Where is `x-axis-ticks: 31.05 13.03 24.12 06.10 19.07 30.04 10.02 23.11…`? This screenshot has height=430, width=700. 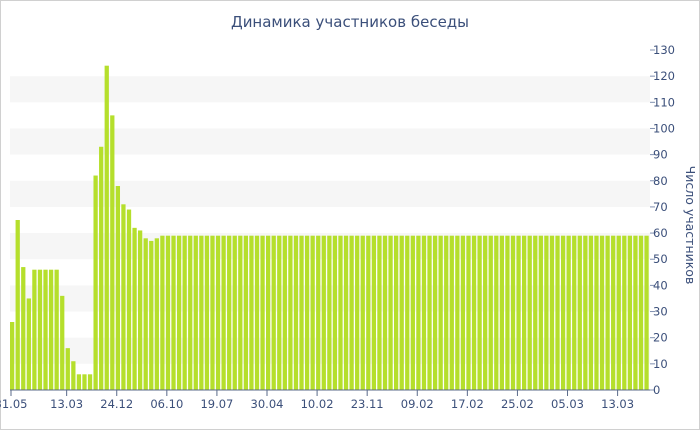
x-axis-ticks: 31.05 13.03 24.12 06.10 19.07 30.04 10.02 23.11… is located at coordinates (317, 400).